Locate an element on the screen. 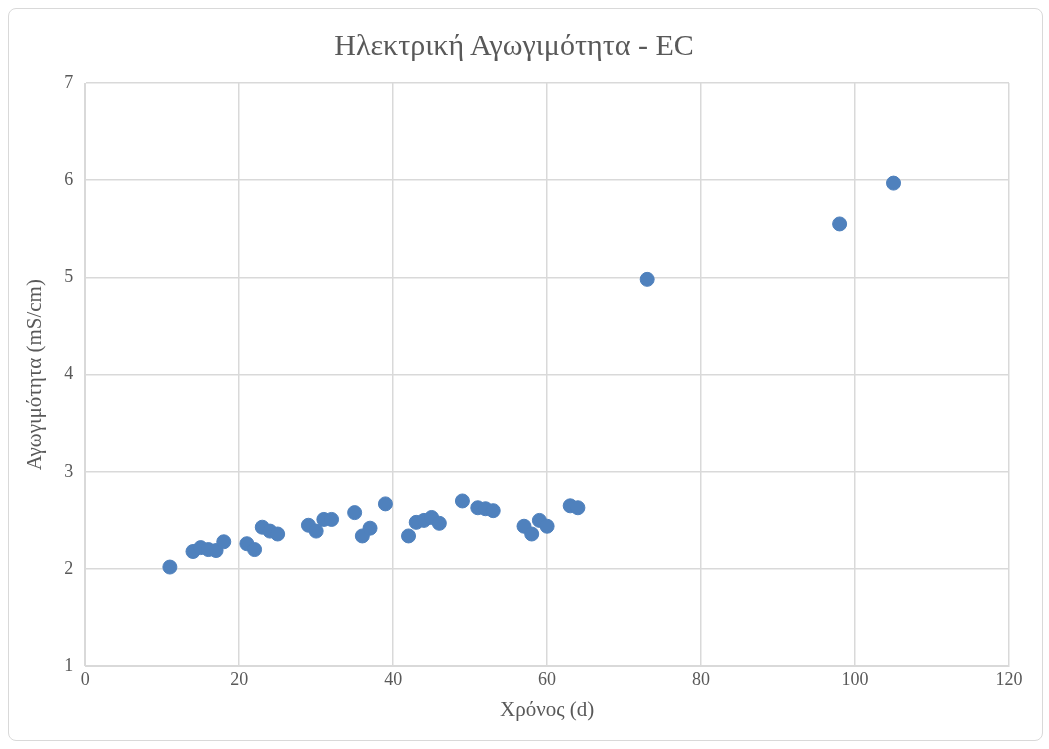 This screenshot has width=1049, height=749. chart-title: Ηλεκτρική Αγωγιμότητα - EC is located at coordinates (514, 44).